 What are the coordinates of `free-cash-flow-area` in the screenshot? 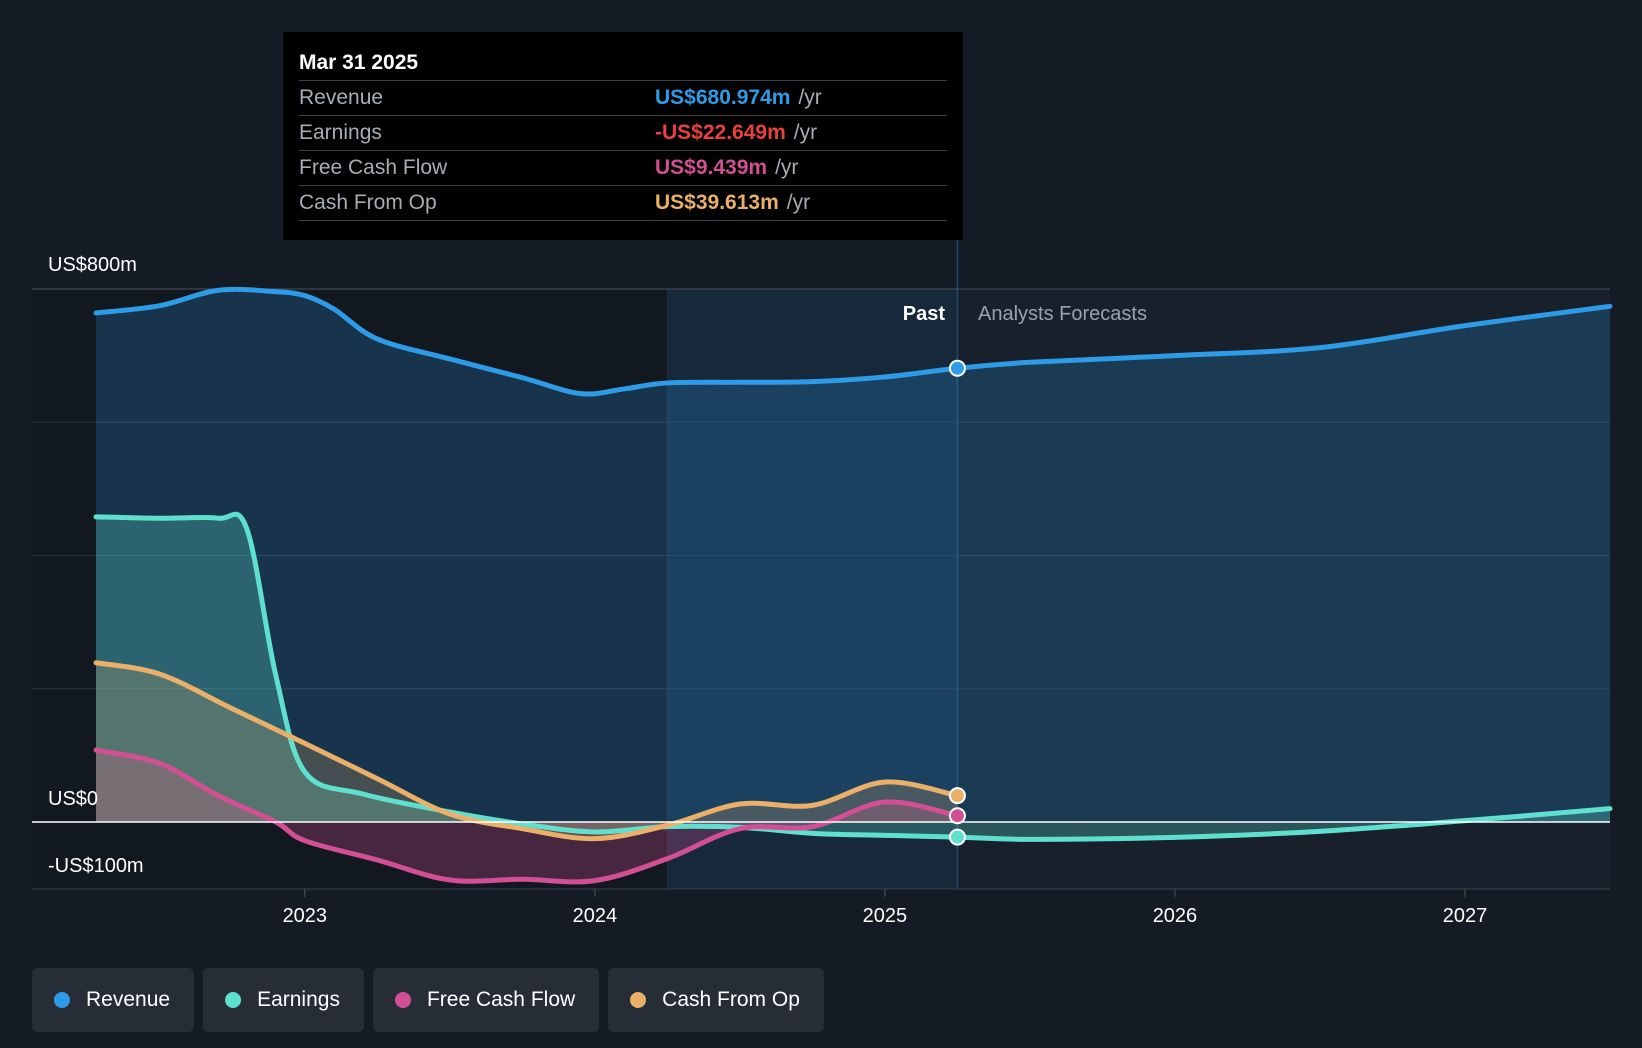 It's located at (527, 816).